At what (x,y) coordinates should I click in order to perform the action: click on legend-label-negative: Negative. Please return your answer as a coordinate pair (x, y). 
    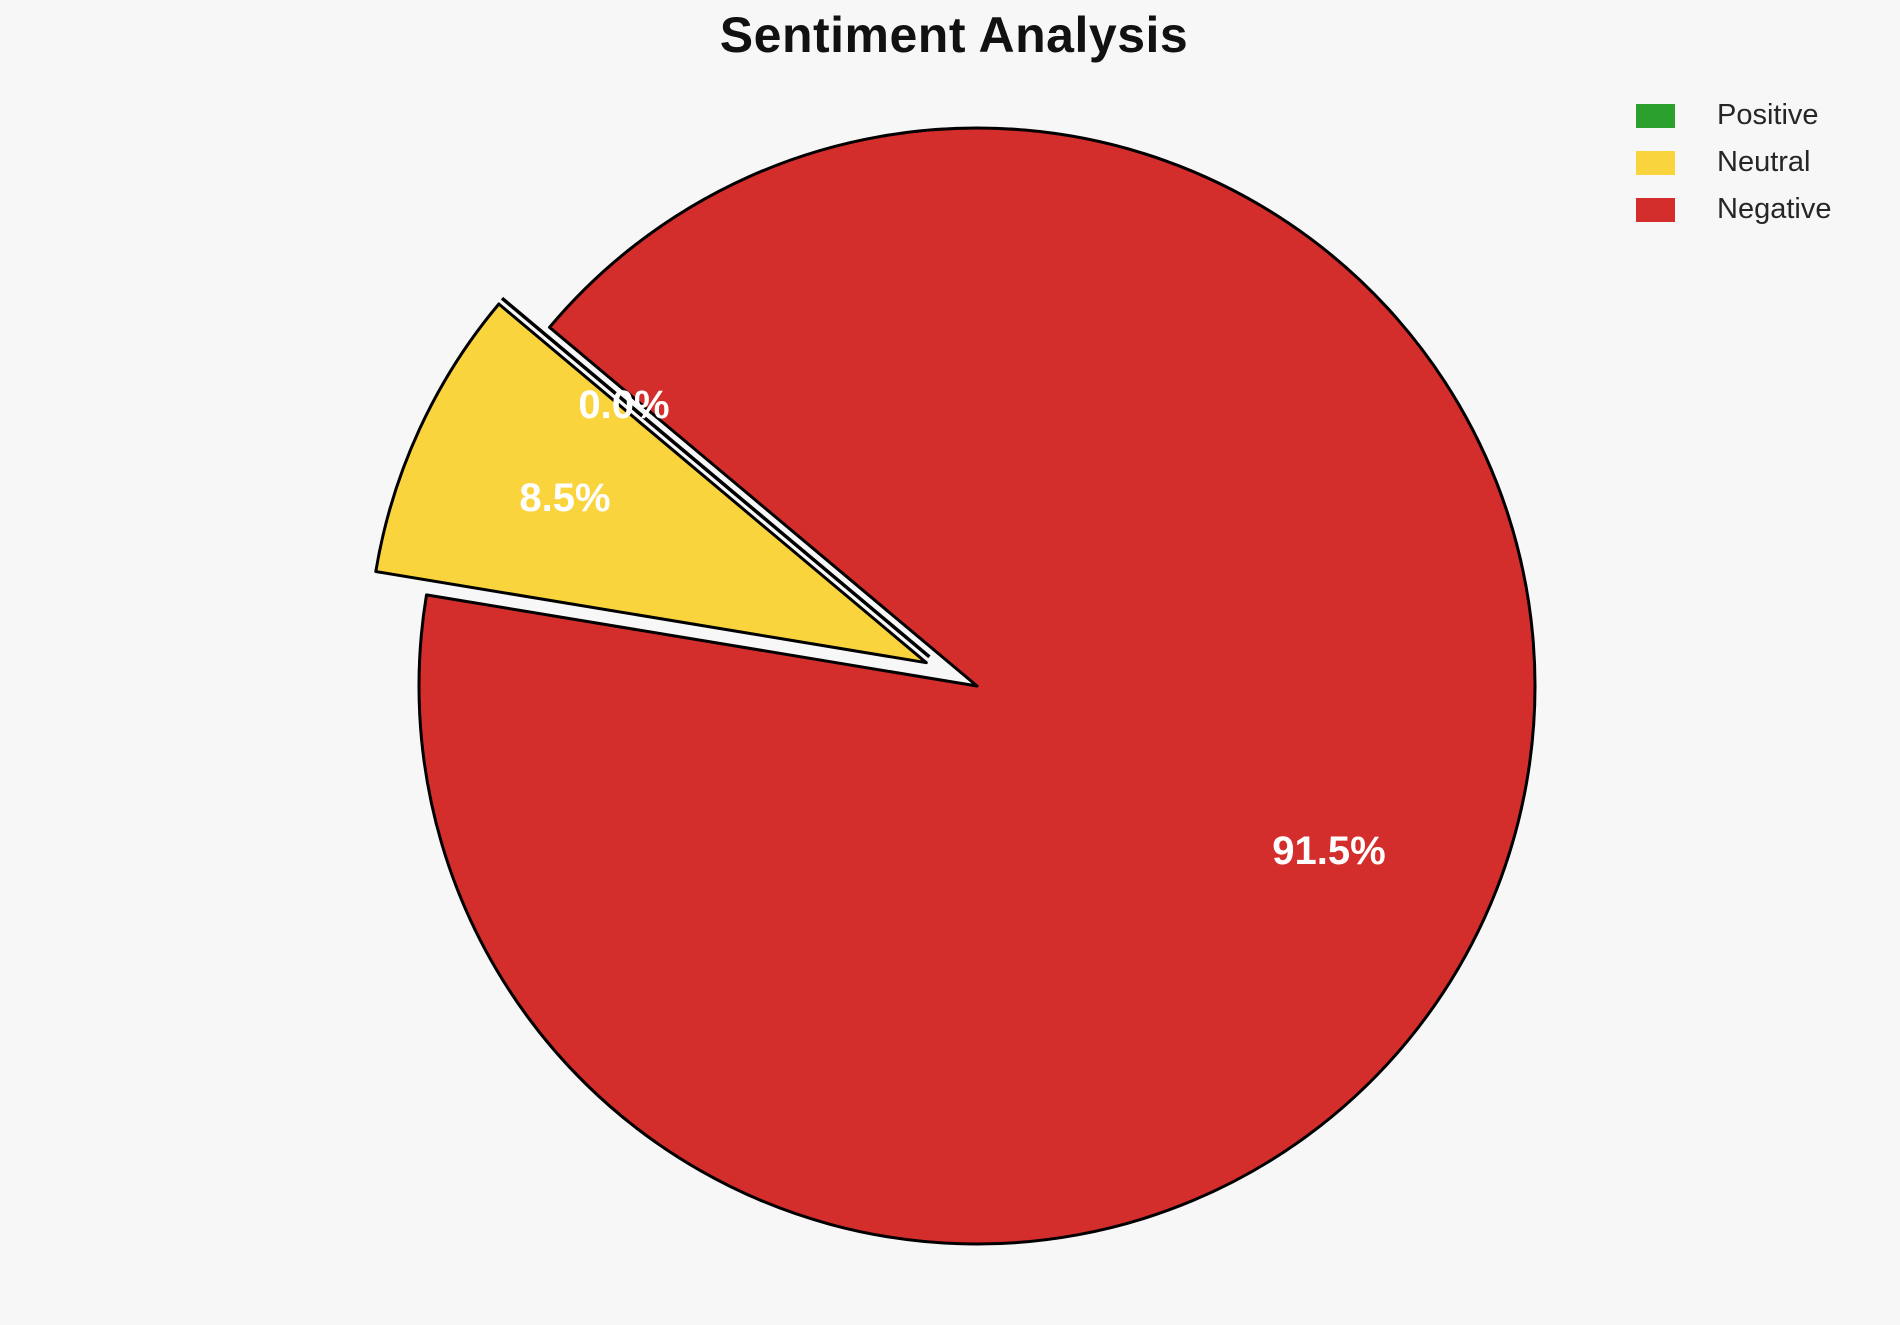
    Looking at the image, I should click on (1774, 209).